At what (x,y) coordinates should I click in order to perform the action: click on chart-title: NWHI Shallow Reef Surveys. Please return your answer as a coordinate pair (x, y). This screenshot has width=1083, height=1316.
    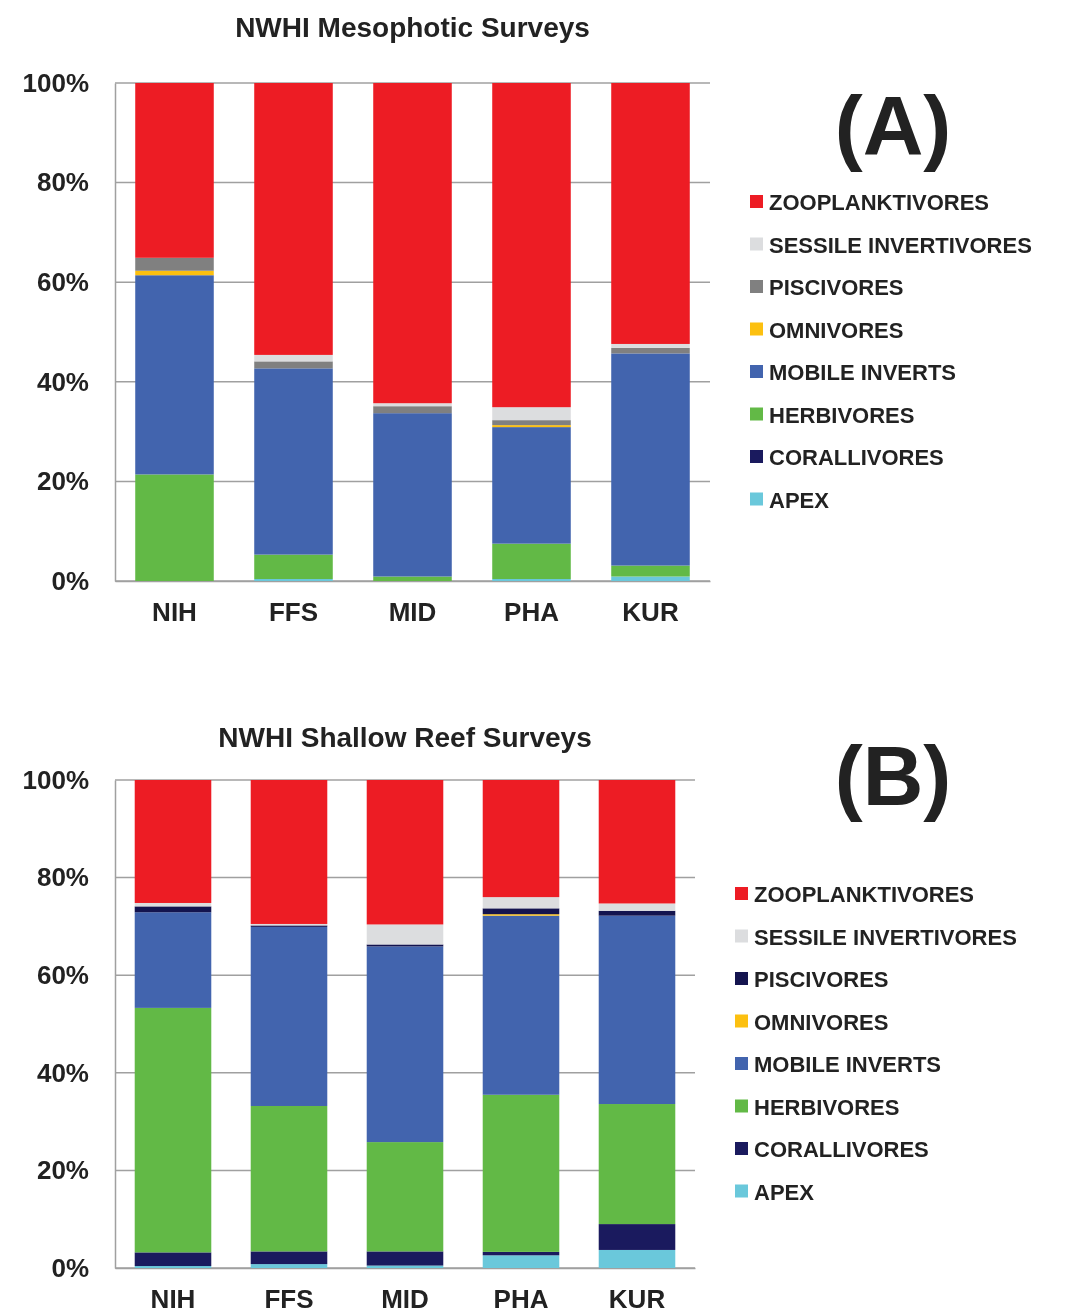
    Looking at the image, I should click on (405, 737).